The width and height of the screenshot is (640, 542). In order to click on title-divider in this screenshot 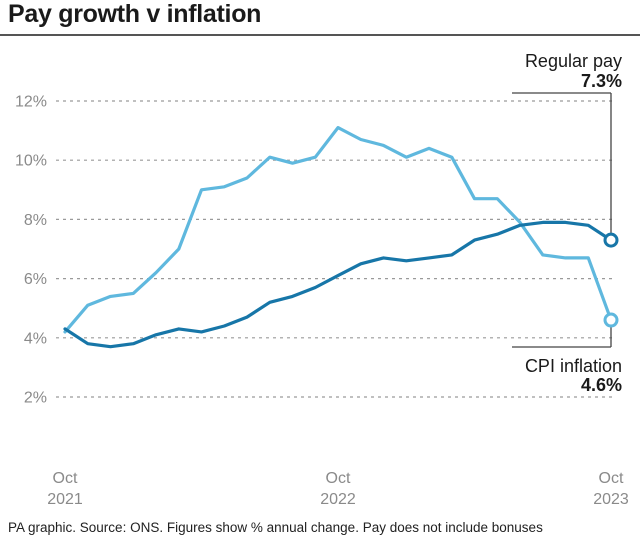, I will do `click(320, 35)`.